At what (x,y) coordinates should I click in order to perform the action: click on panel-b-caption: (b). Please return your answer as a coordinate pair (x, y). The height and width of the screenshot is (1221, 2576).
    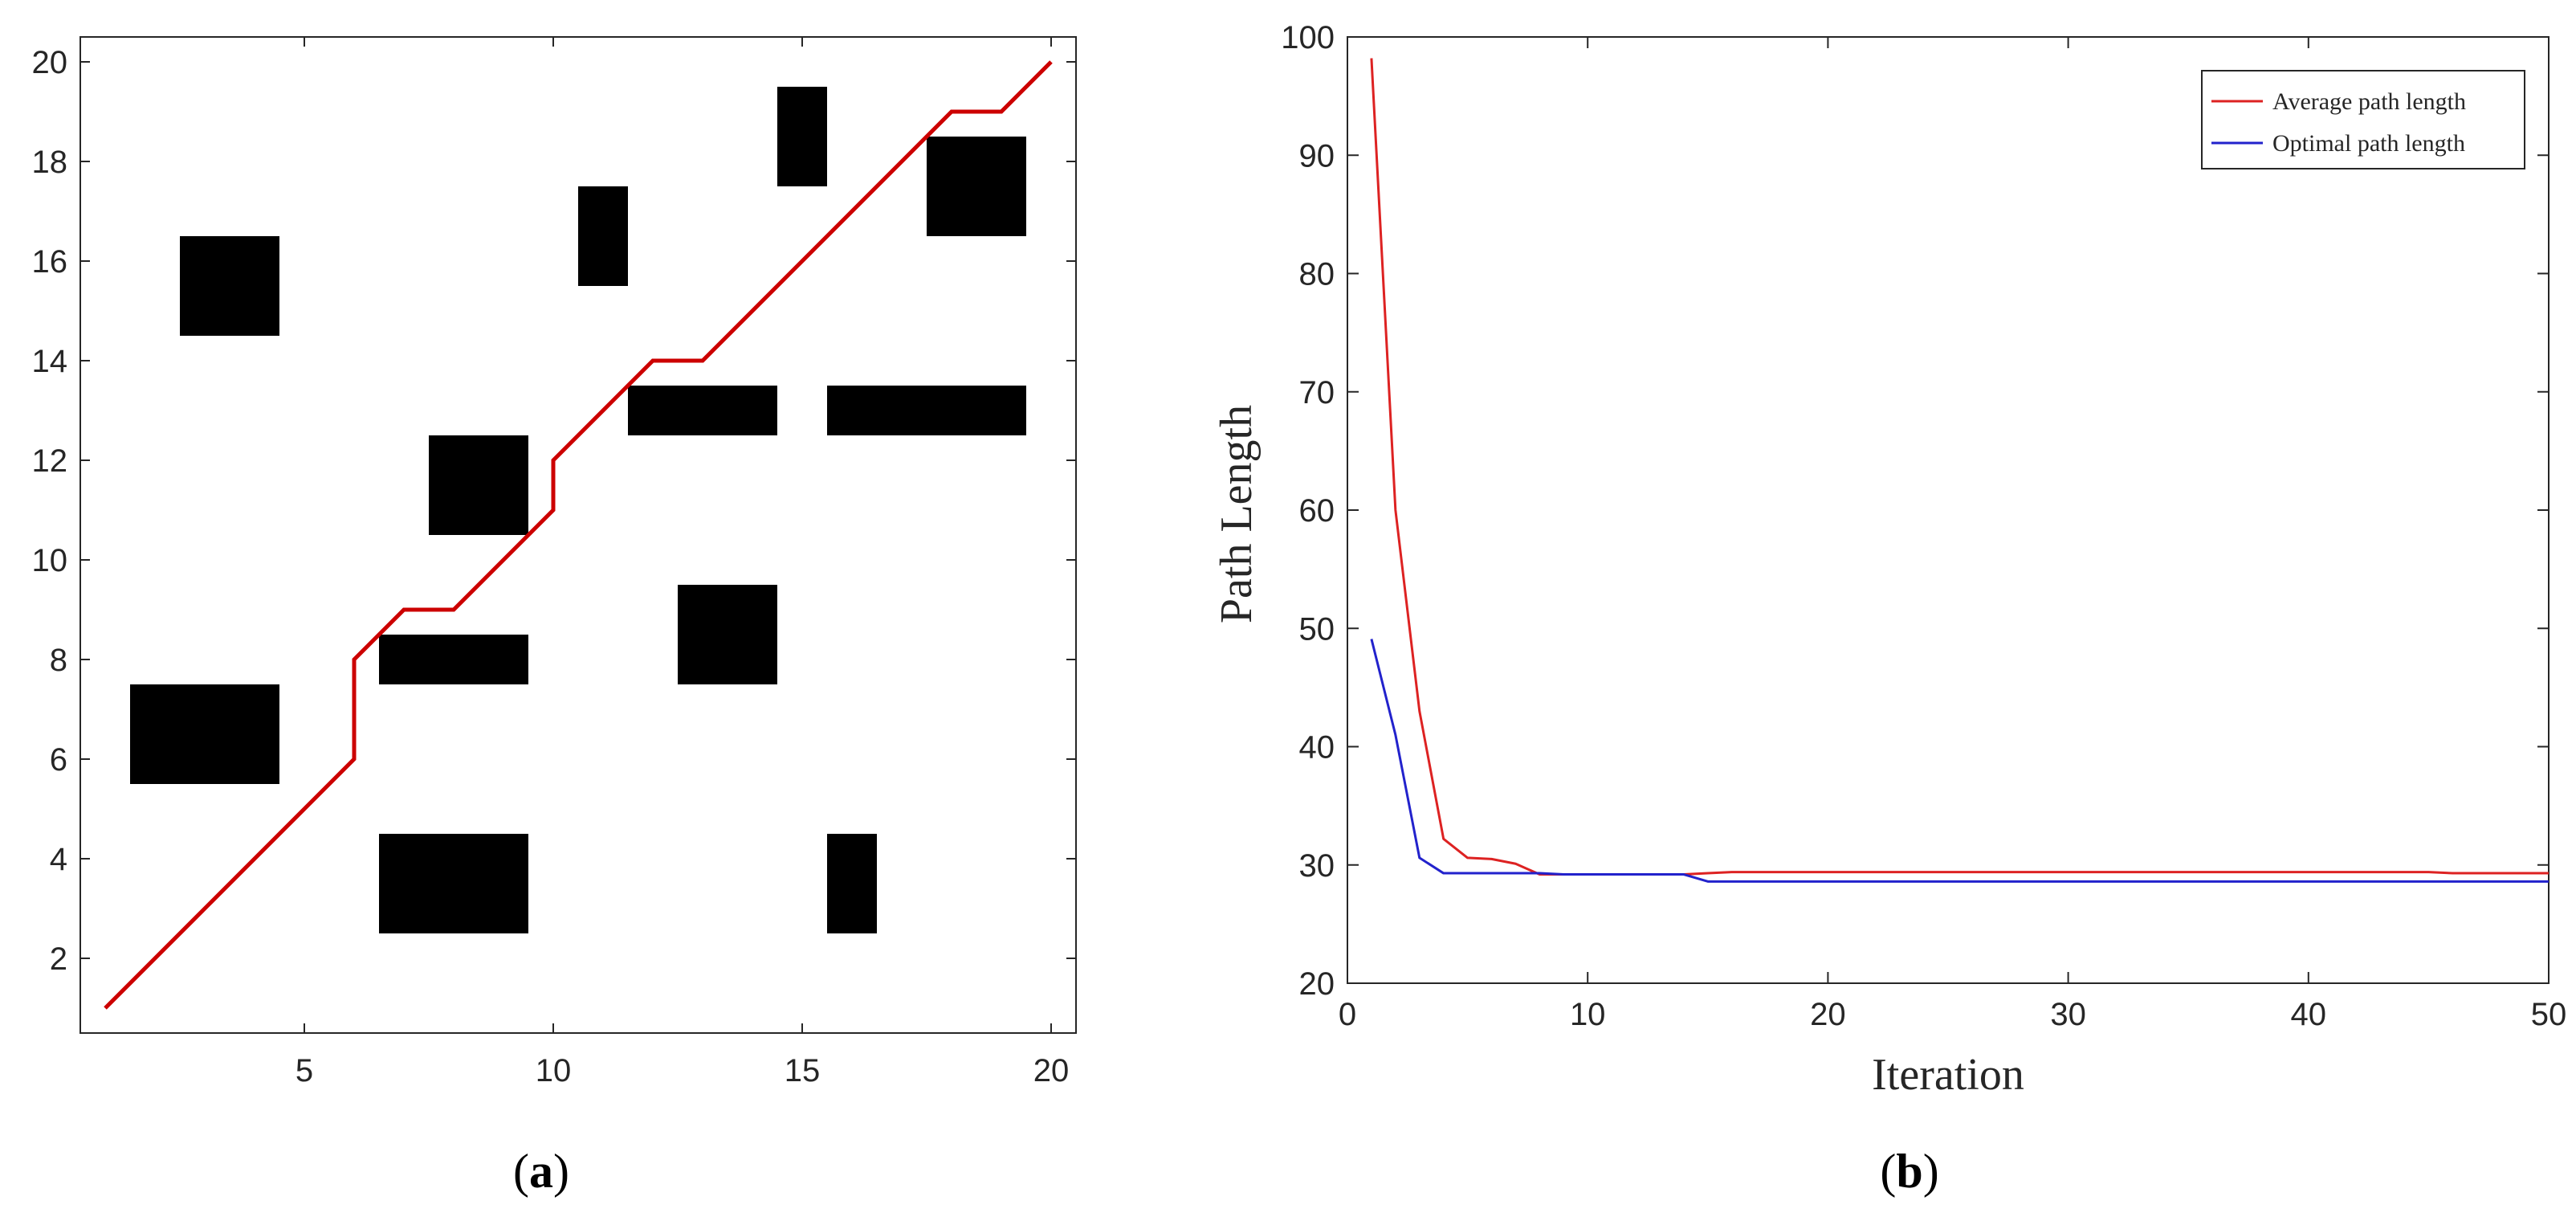
    Looking at the image, I should click on (1909, 1172).